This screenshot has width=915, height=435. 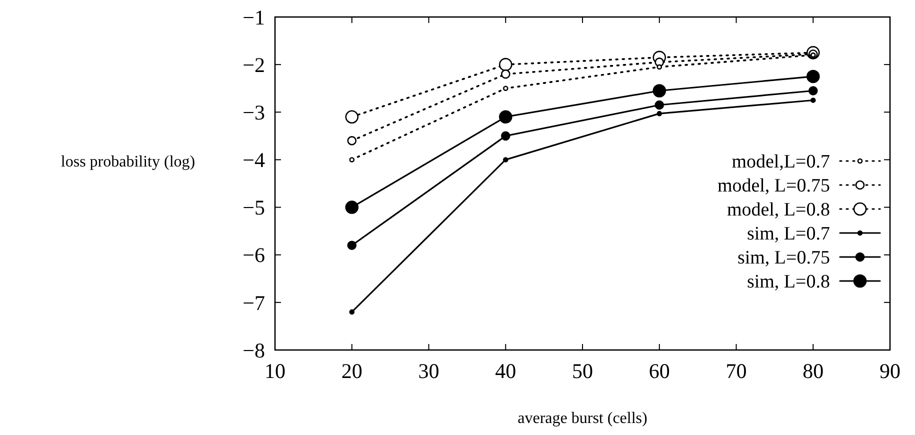 I want to click on y-tick-label: −6, so click(x=253, y=255).